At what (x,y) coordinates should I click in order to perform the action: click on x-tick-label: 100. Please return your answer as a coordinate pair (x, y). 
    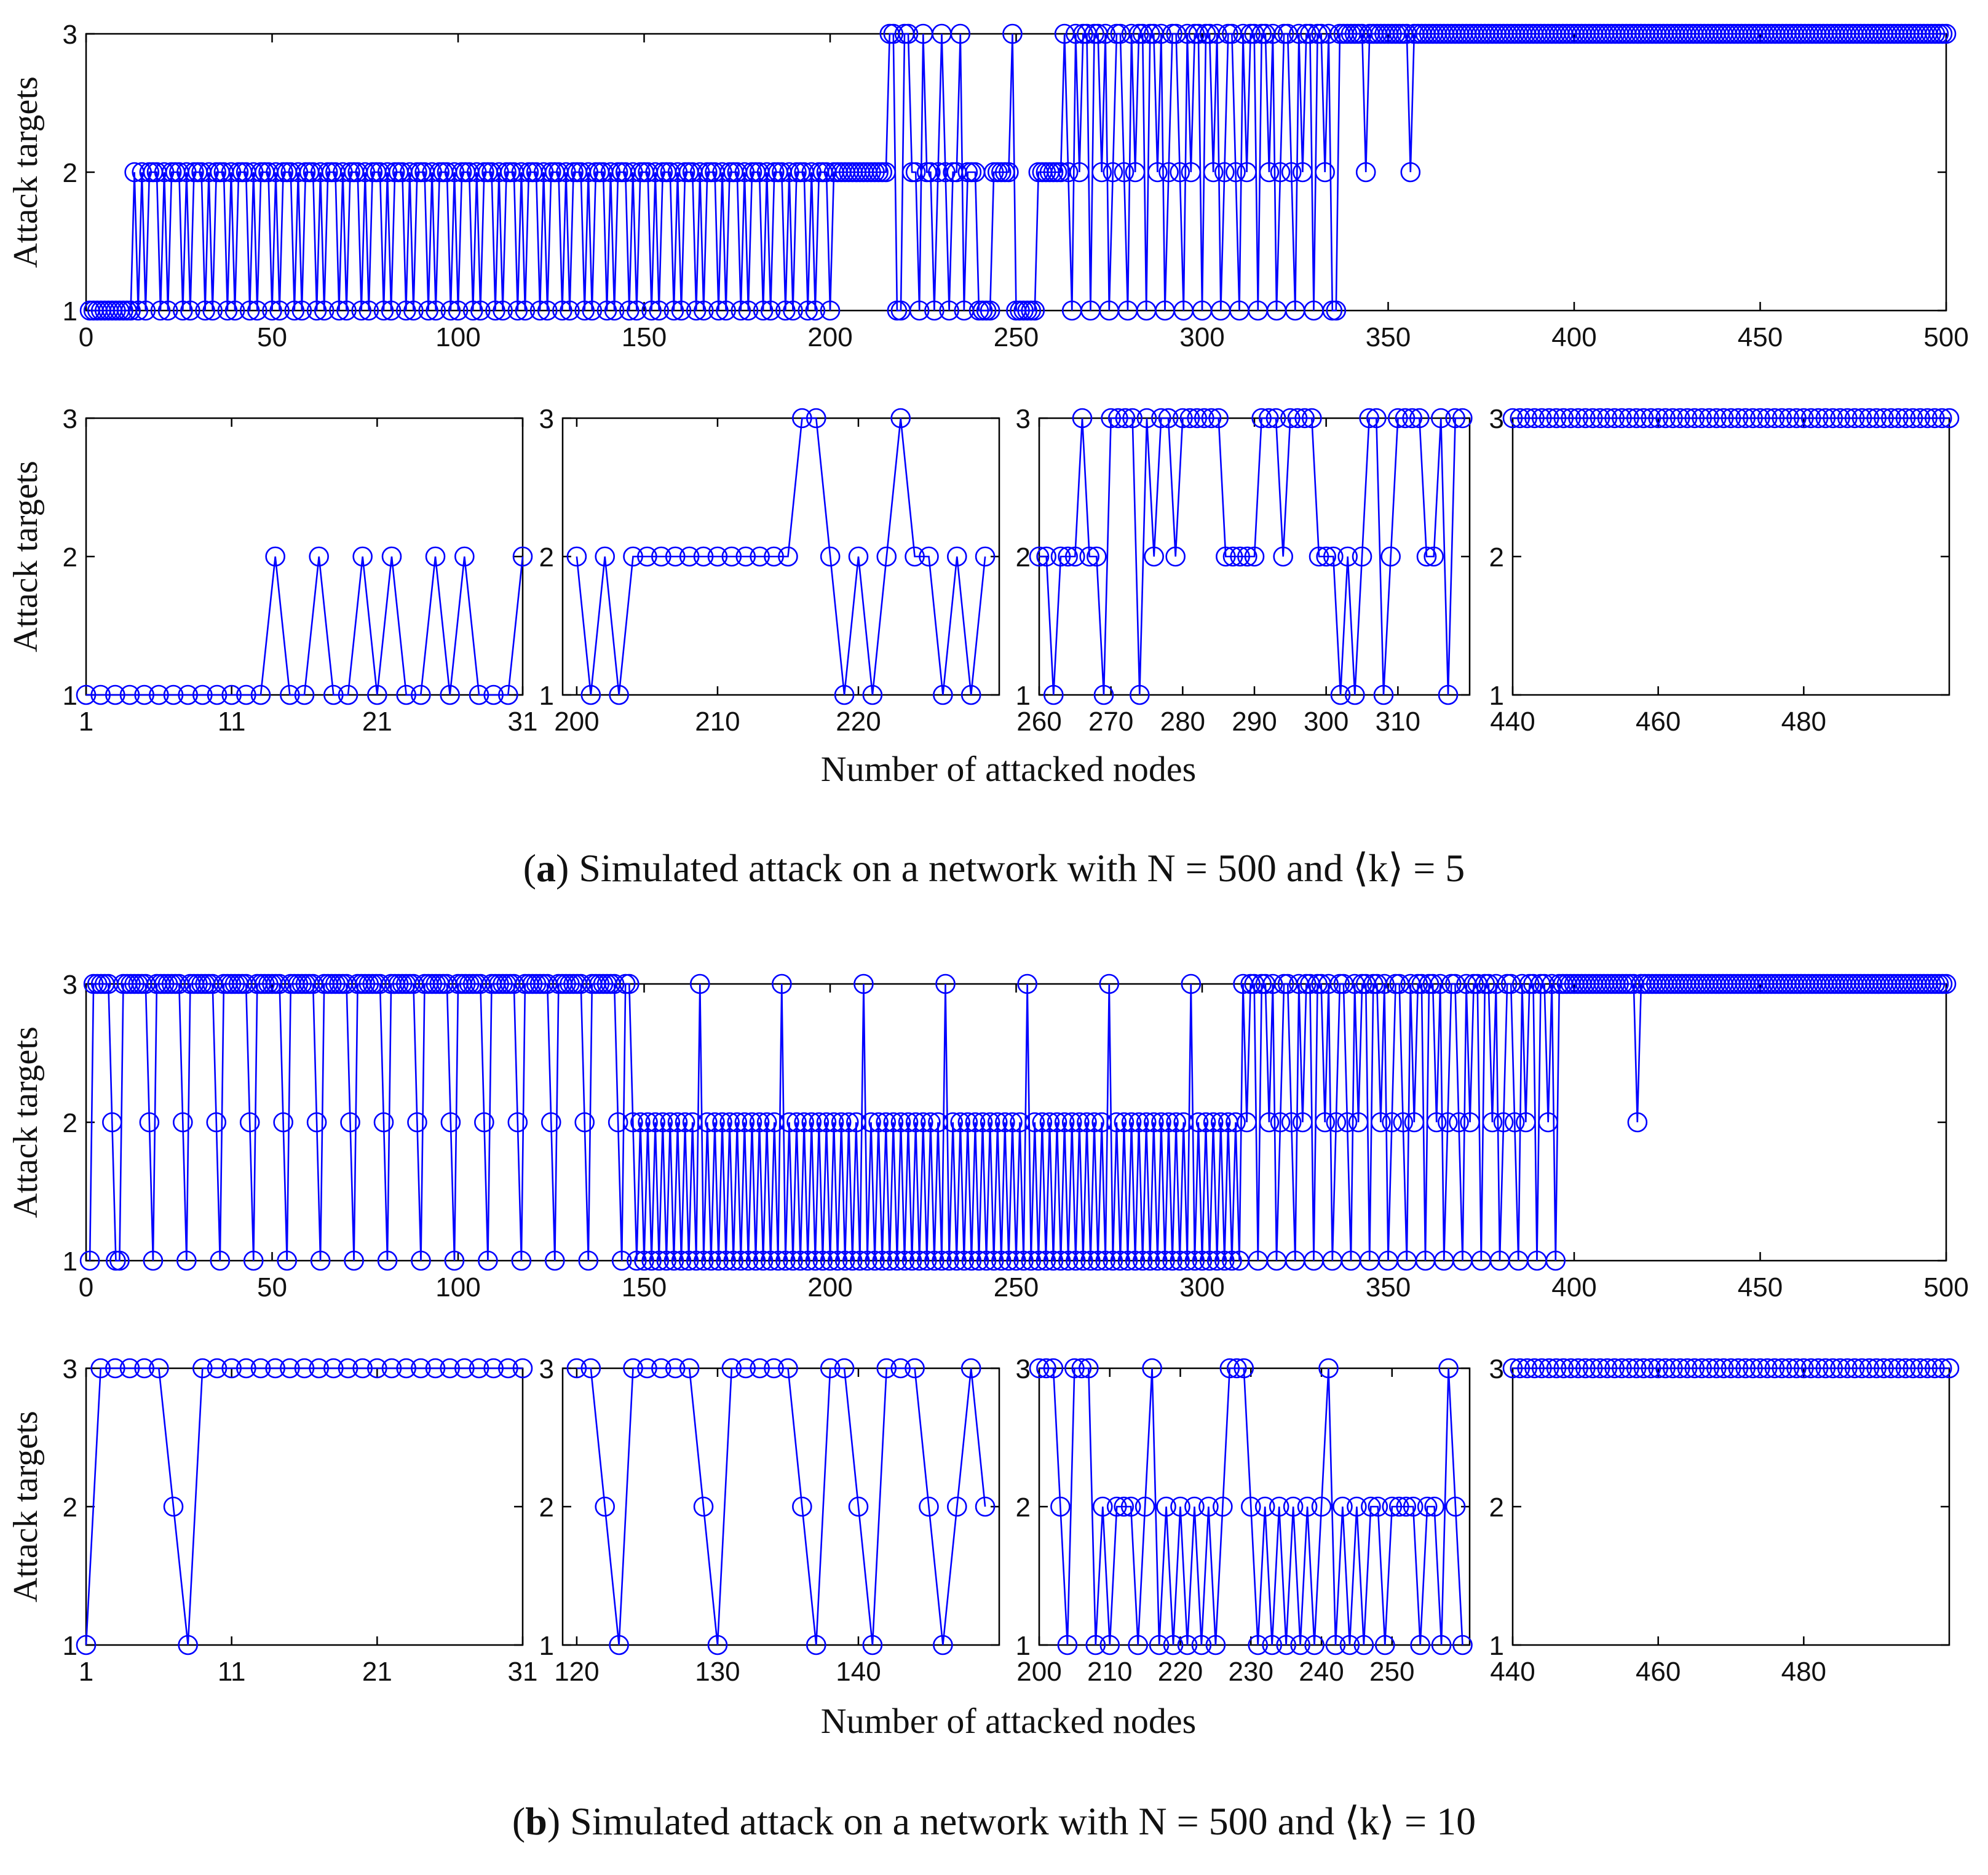
    Looking at the image, I should click on (457, 1287).